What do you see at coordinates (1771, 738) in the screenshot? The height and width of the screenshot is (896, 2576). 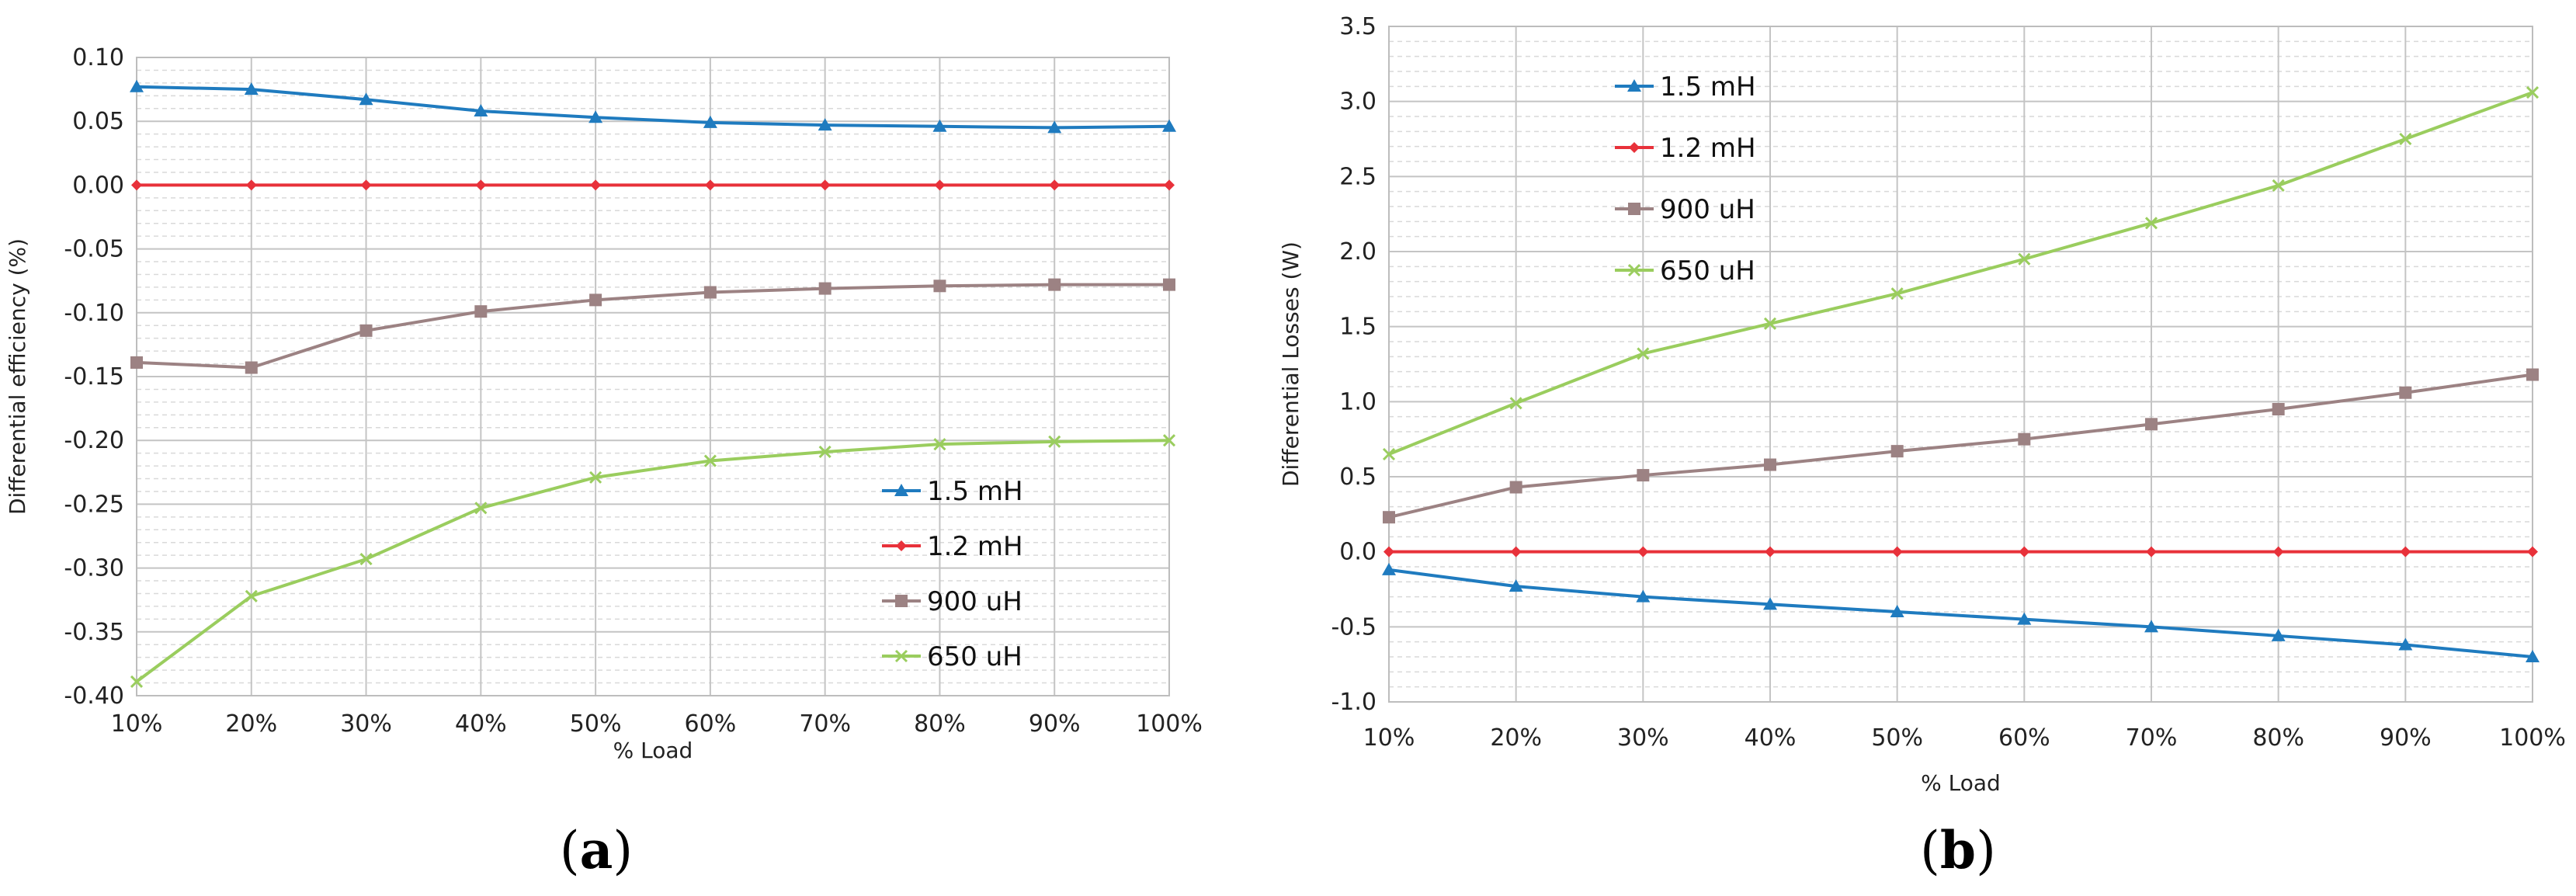 I see `chart-b-xtick-label: 40%` at bounding box center [1771, 738].